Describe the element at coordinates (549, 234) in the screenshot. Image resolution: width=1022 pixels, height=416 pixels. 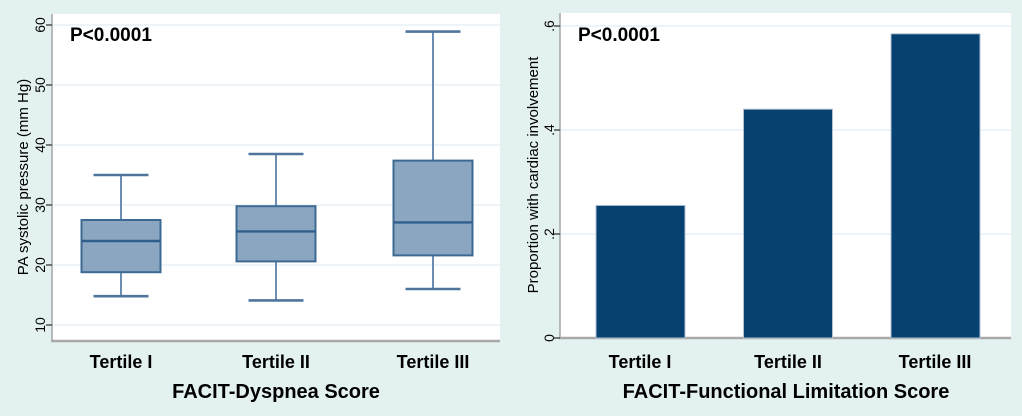
I see `y-tick-label: .2` at that location.